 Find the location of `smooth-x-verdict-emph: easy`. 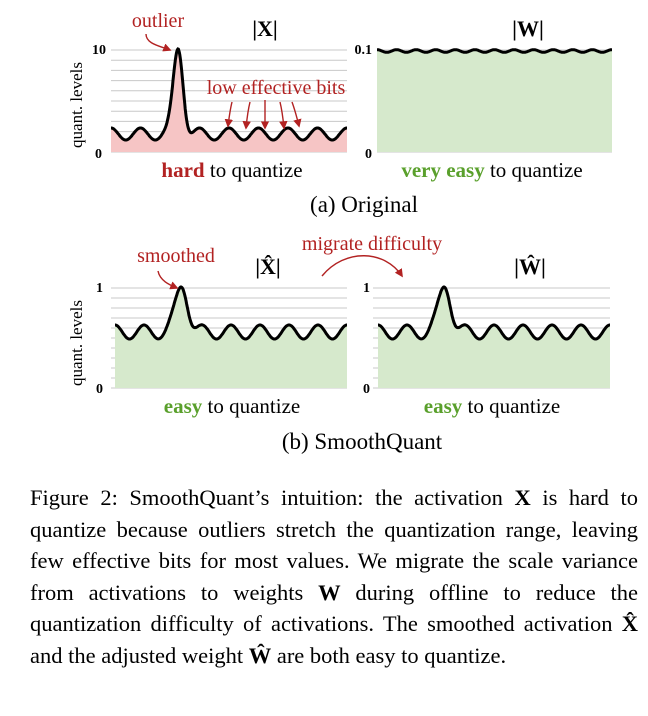

smooth-x-verdict-emph: easy is located at coordinates (183, 406).